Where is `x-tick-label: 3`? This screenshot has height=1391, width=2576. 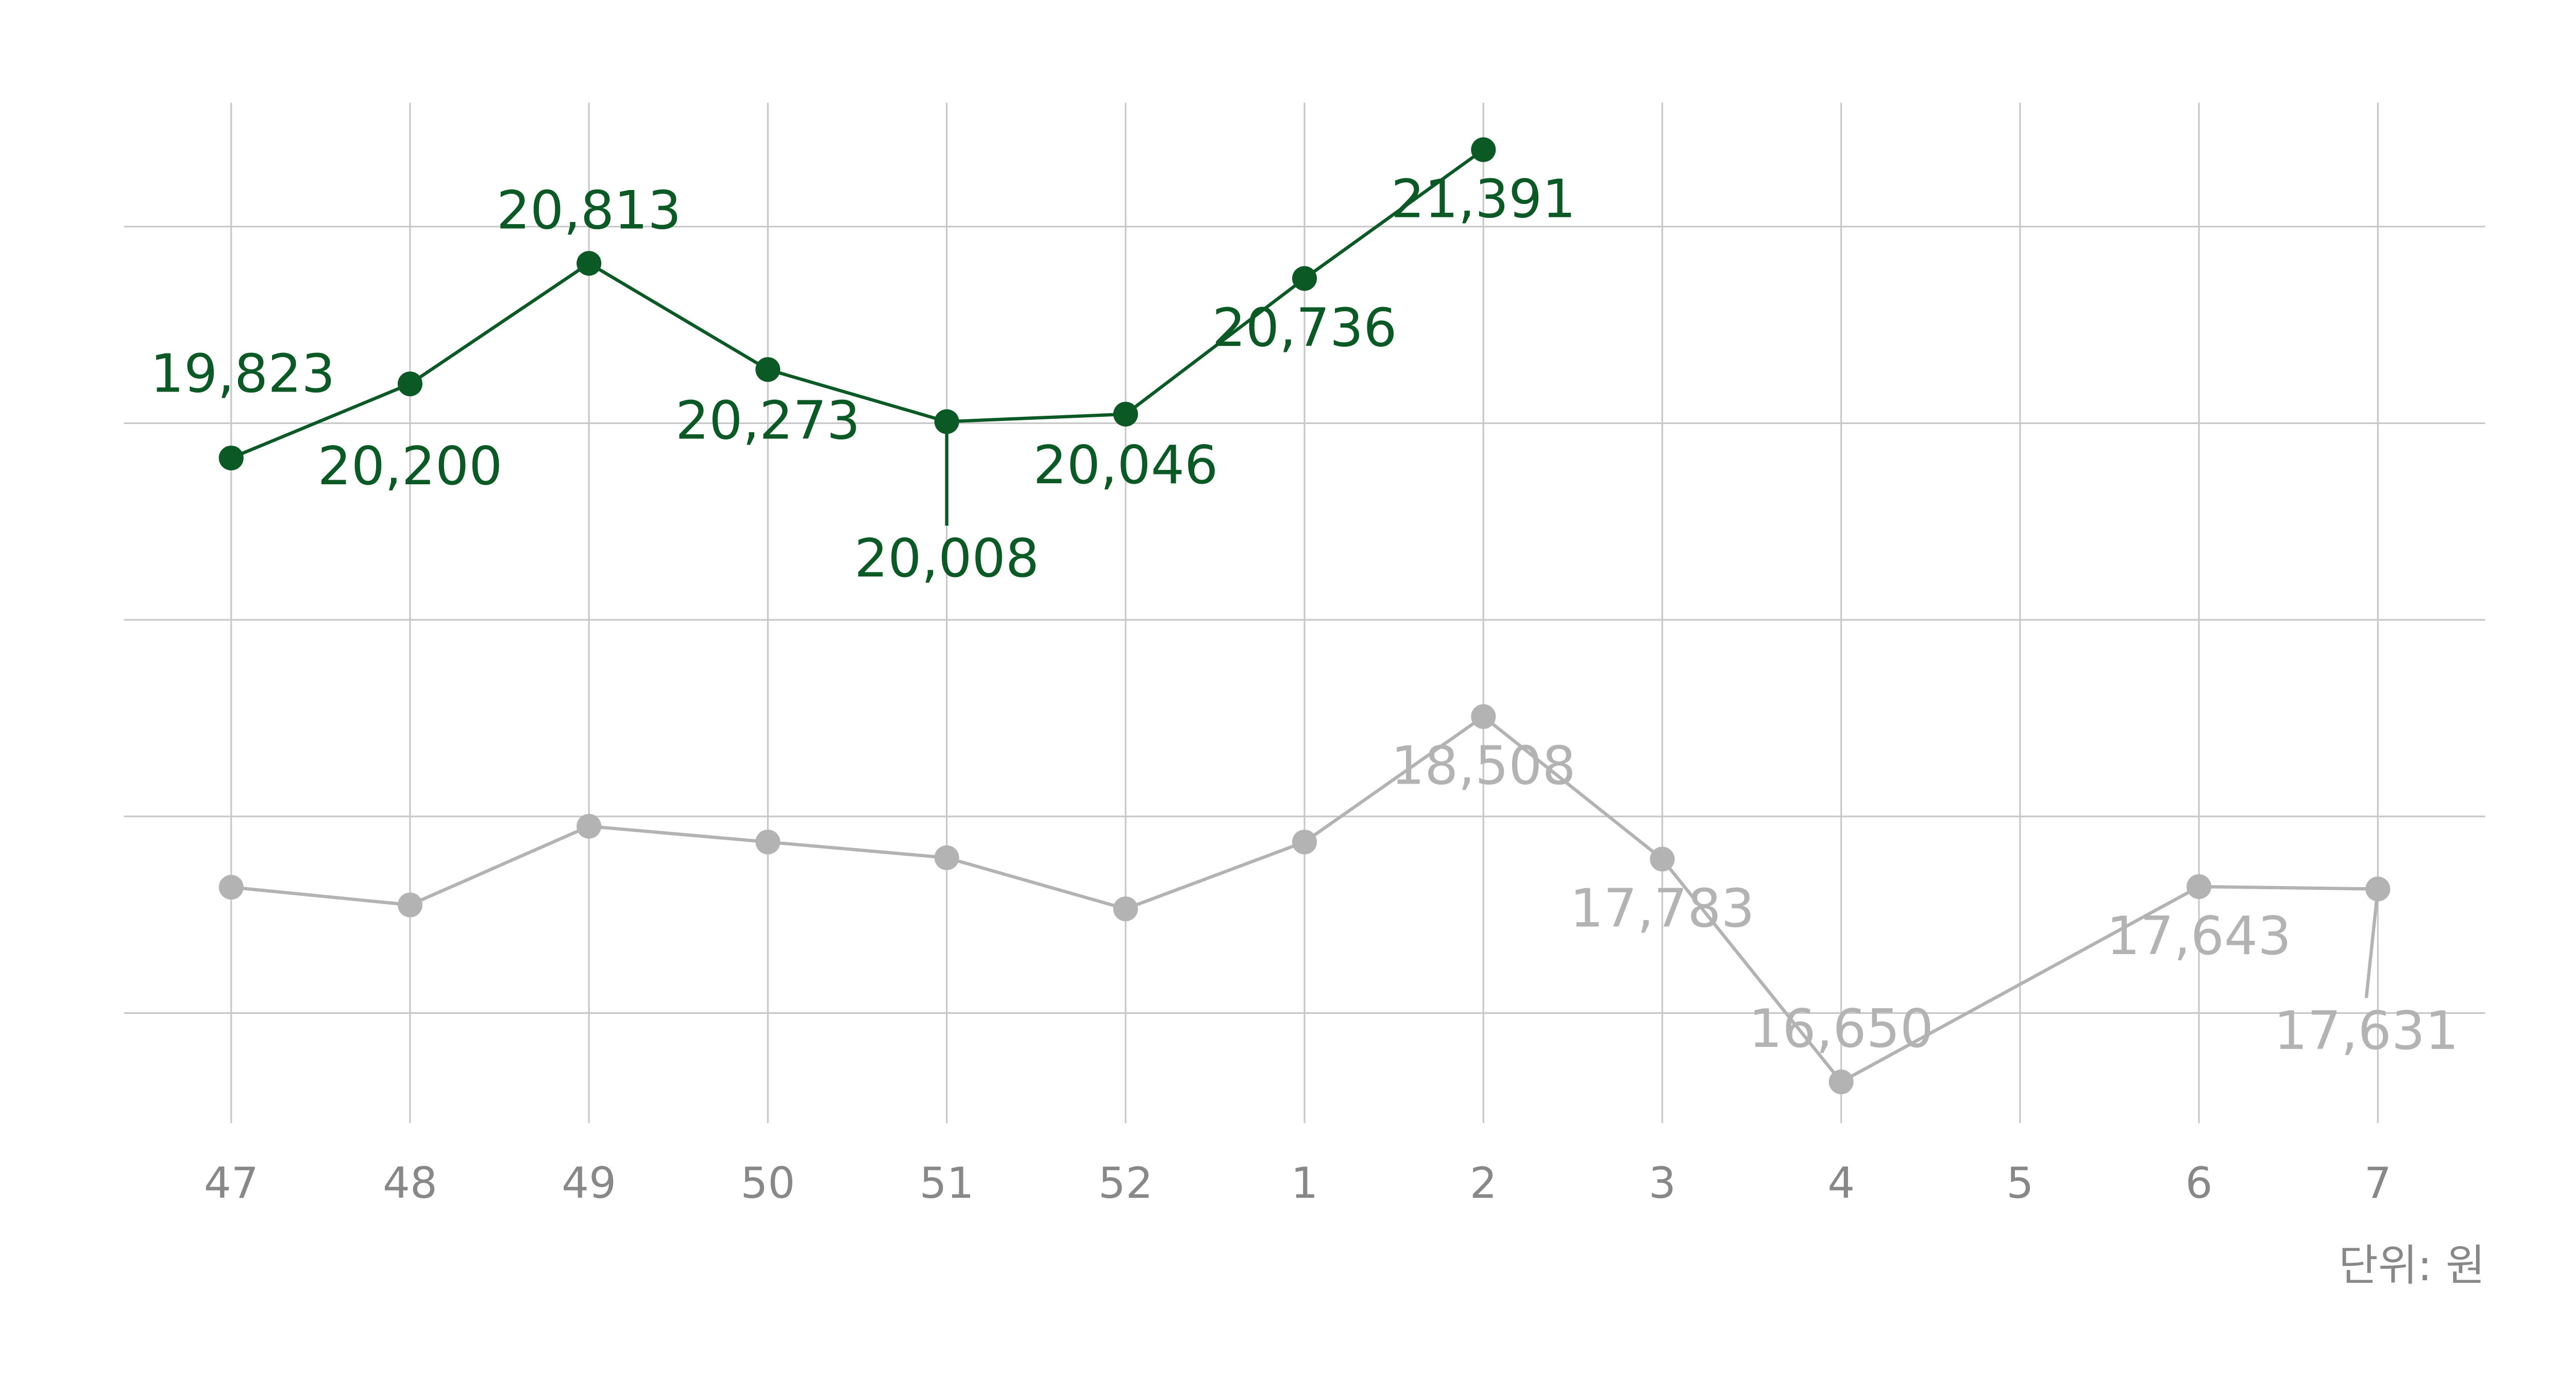
x-tick-label: 3 is located at coordinates (1662, 1183).